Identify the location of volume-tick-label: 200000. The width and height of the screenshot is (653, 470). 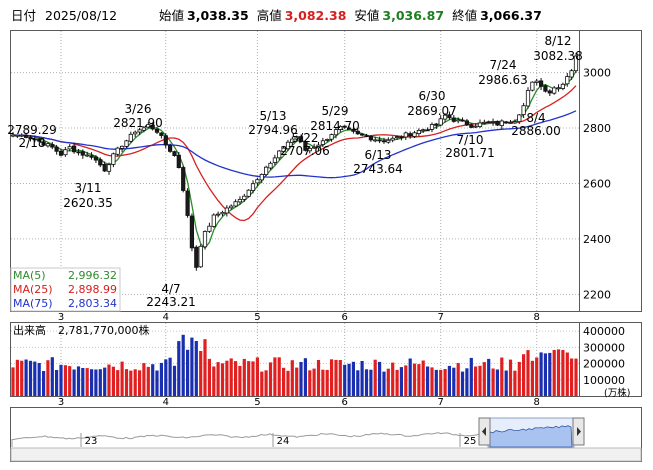
(604, 364).